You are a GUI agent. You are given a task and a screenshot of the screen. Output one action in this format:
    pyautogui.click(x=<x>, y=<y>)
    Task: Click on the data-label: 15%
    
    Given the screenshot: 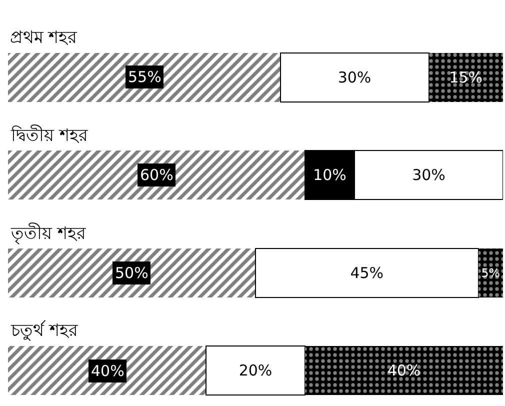 What is the action you would take?
    pyautogui.click(x=466, y=77)
    